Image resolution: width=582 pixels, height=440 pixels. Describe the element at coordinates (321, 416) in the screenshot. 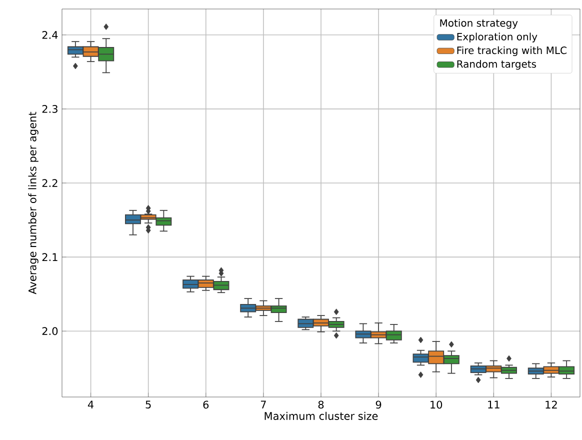

I see `x-axis-title: Maximum cluster size` at that location.